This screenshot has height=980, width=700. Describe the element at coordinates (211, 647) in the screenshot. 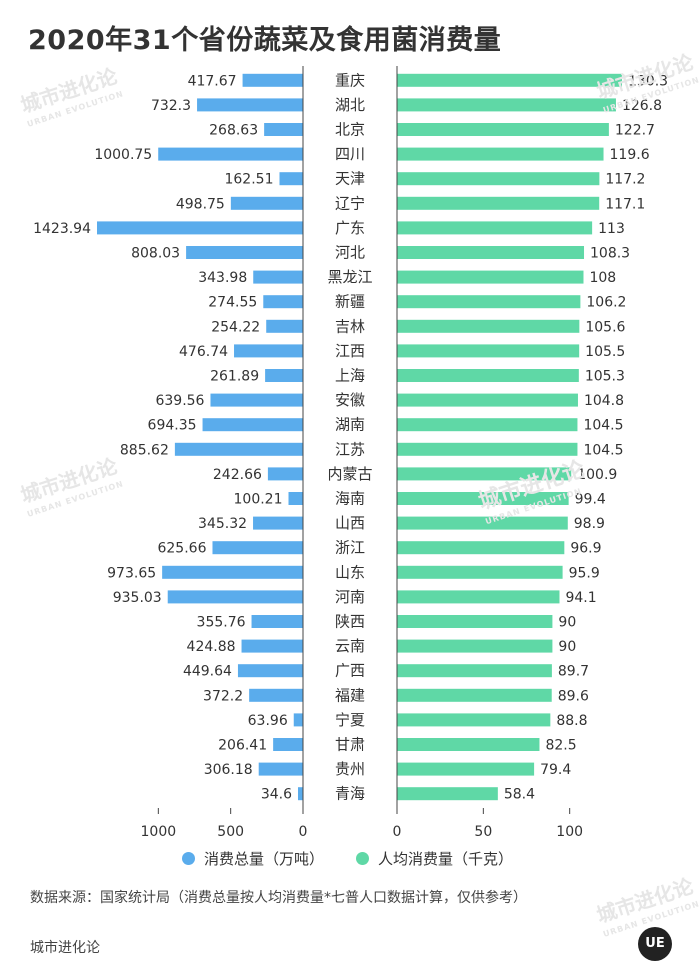

I see `data-label-total: 424.88` at that location.